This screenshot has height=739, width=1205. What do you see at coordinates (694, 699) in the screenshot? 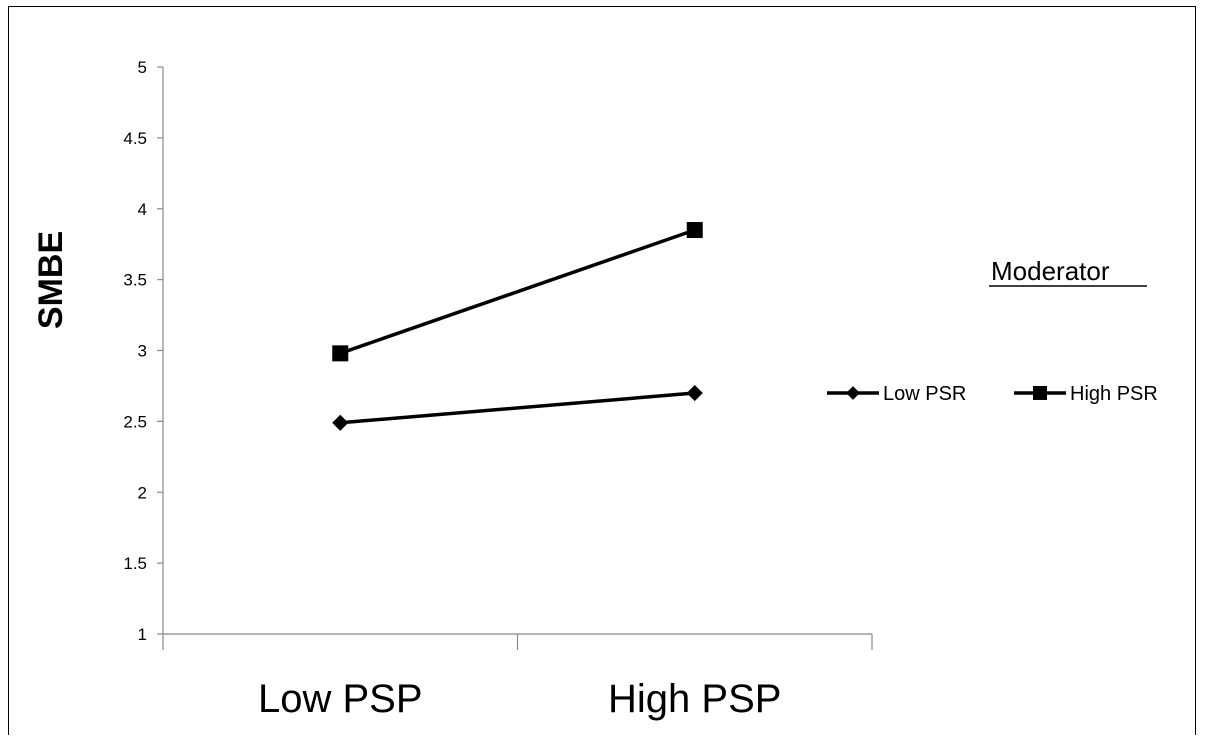
I see `x-category-label: High PSP` at bounding box center [694, 699].